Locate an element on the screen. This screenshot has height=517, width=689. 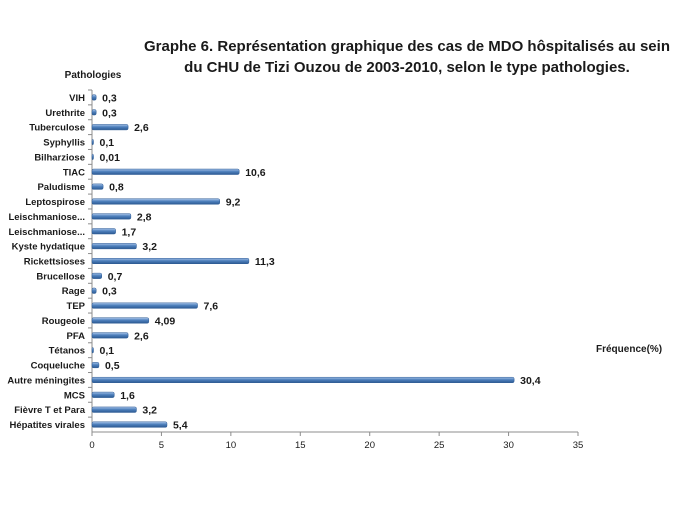
category-label: Hépatites virales is located at coordinates (47, 425).